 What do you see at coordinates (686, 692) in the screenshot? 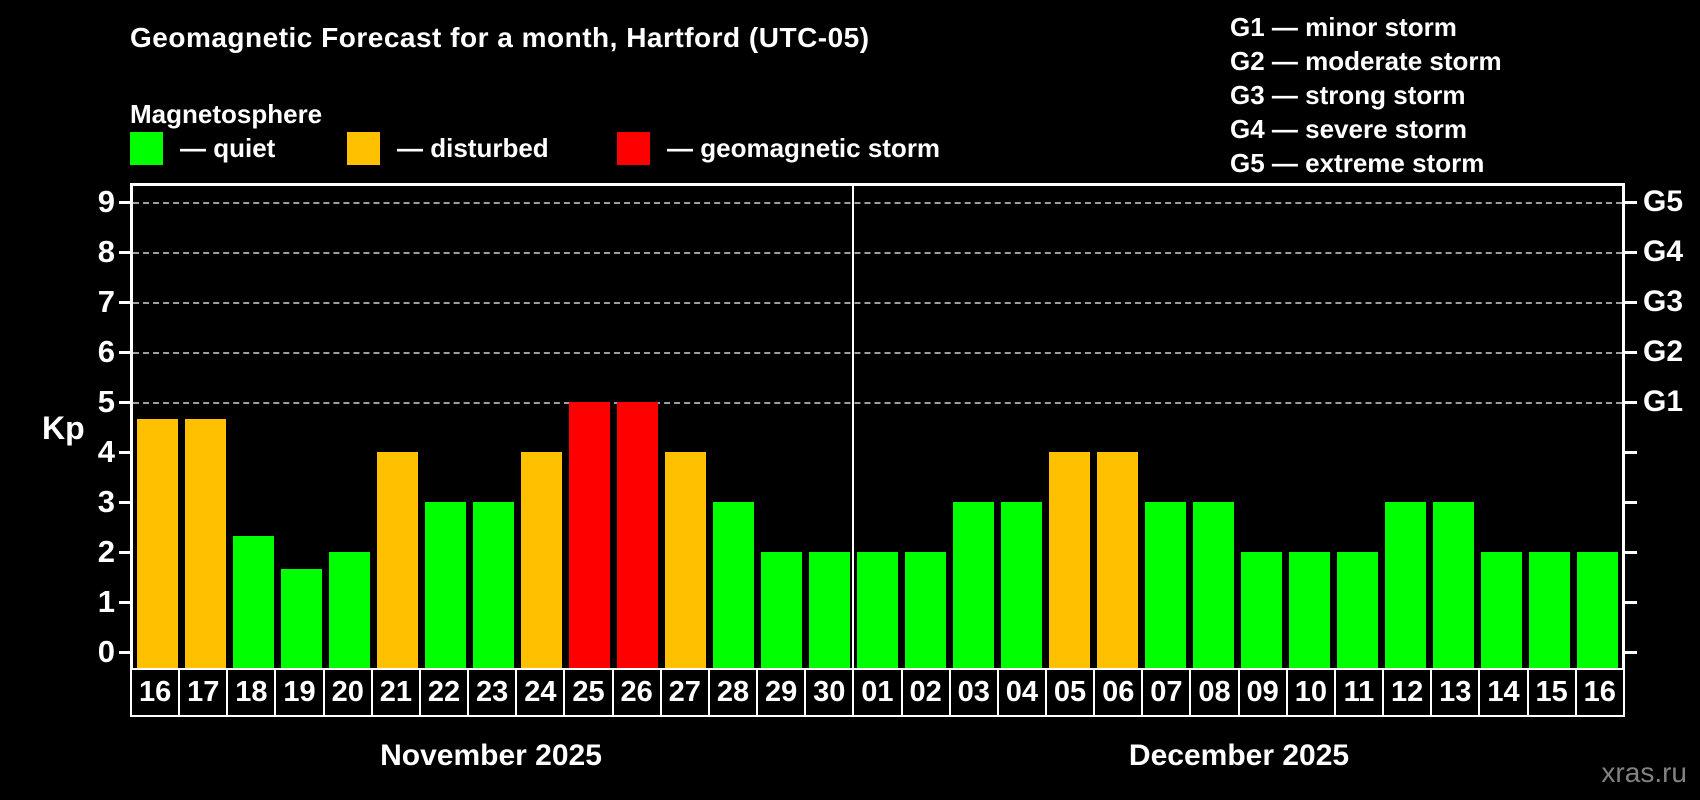
I see `day-label-nov-27: 27` at bounding box center [686, 692].